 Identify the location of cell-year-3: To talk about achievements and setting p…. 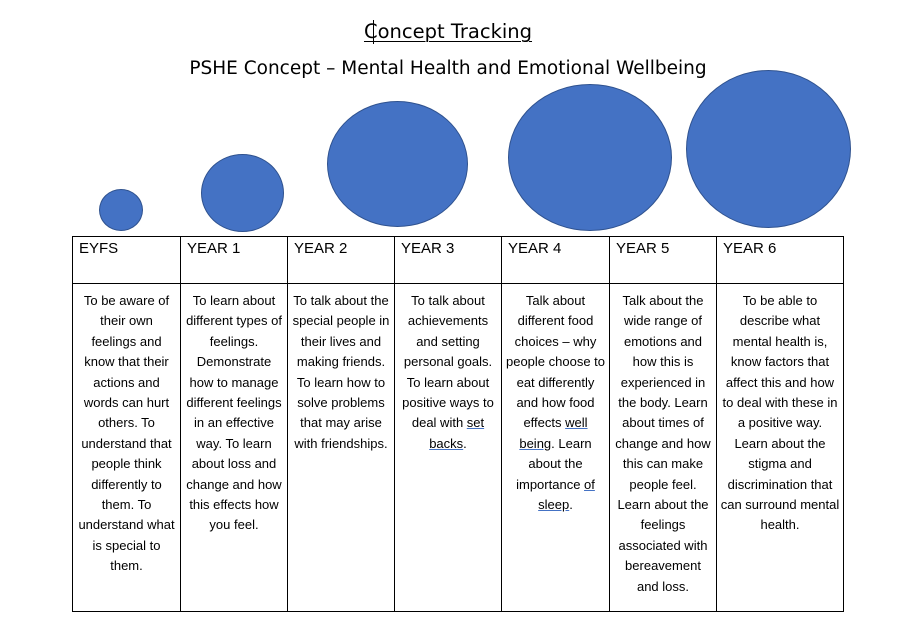
(448, 447).